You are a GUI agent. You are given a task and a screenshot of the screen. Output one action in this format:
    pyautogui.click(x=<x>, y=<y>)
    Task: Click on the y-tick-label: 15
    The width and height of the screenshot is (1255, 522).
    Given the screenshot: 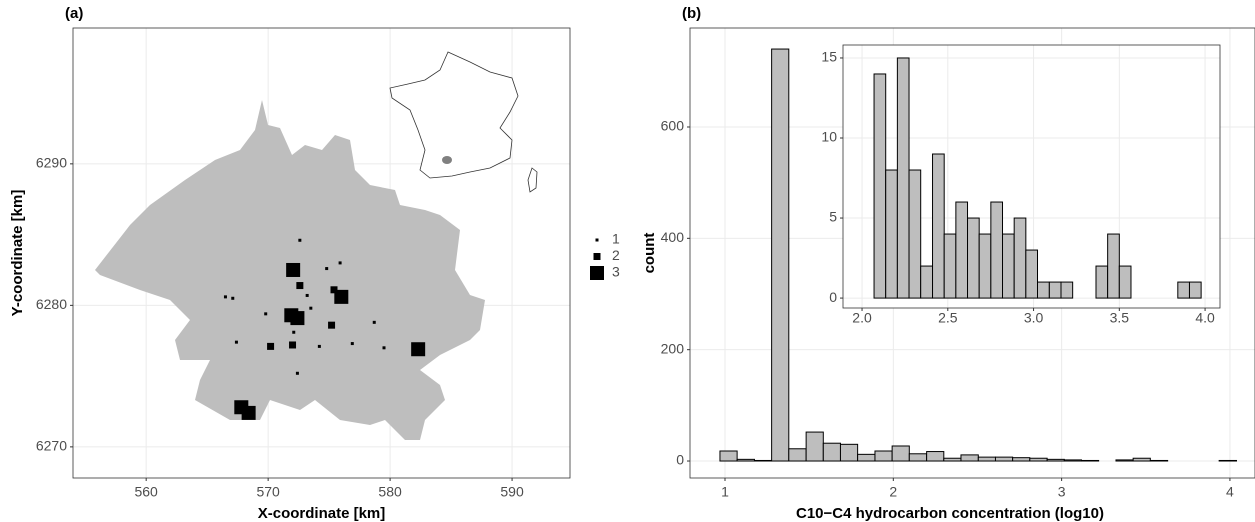 What is the action you would take?
    pyautogui.click(x=829, y=57)
    